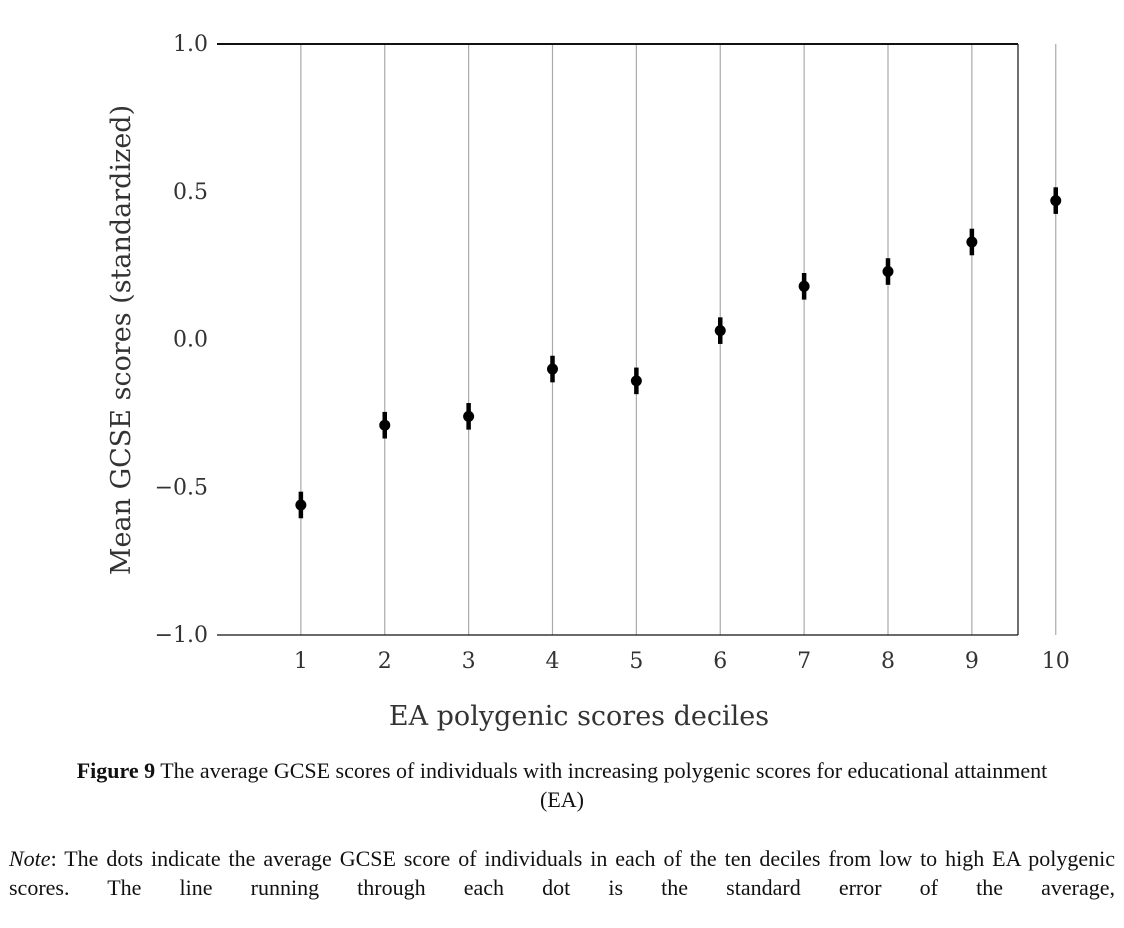 Image resolution: width=1124 pixels, height=928 pixels. I want to click on figure-note-label: Note, so click(30, 858).